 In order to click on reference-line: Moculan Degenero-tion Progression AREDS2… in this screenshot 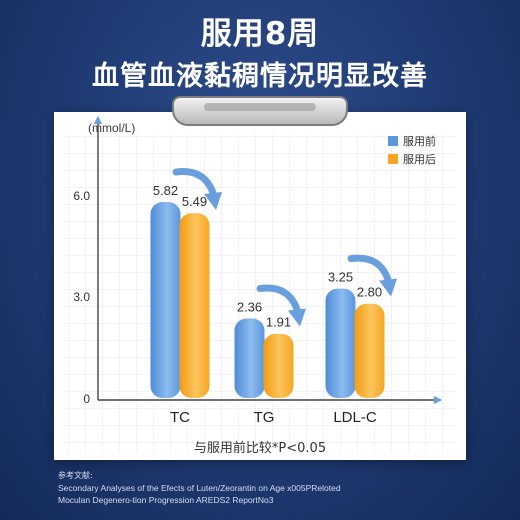, I will do `click(166, 500)`.